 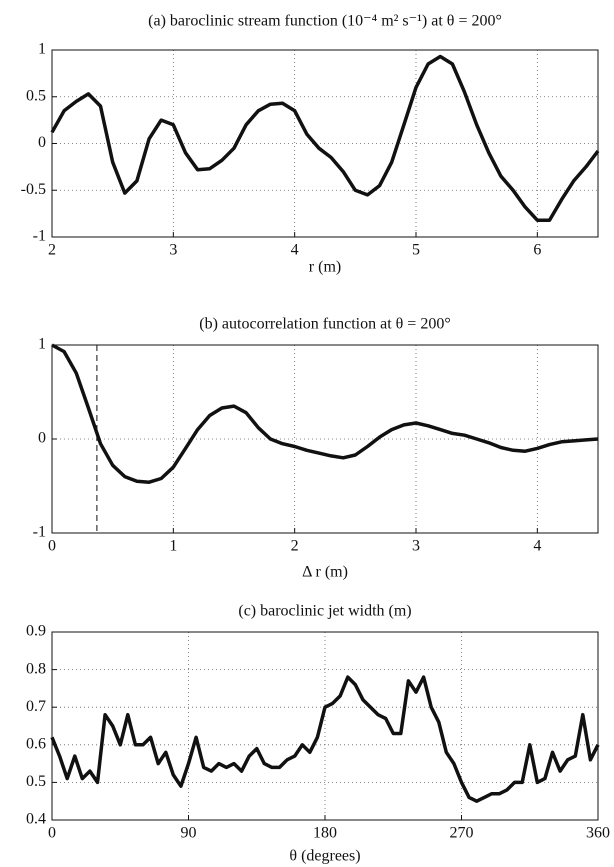 I want to click on x-tick-label: 270, so click(x=462, y=833).